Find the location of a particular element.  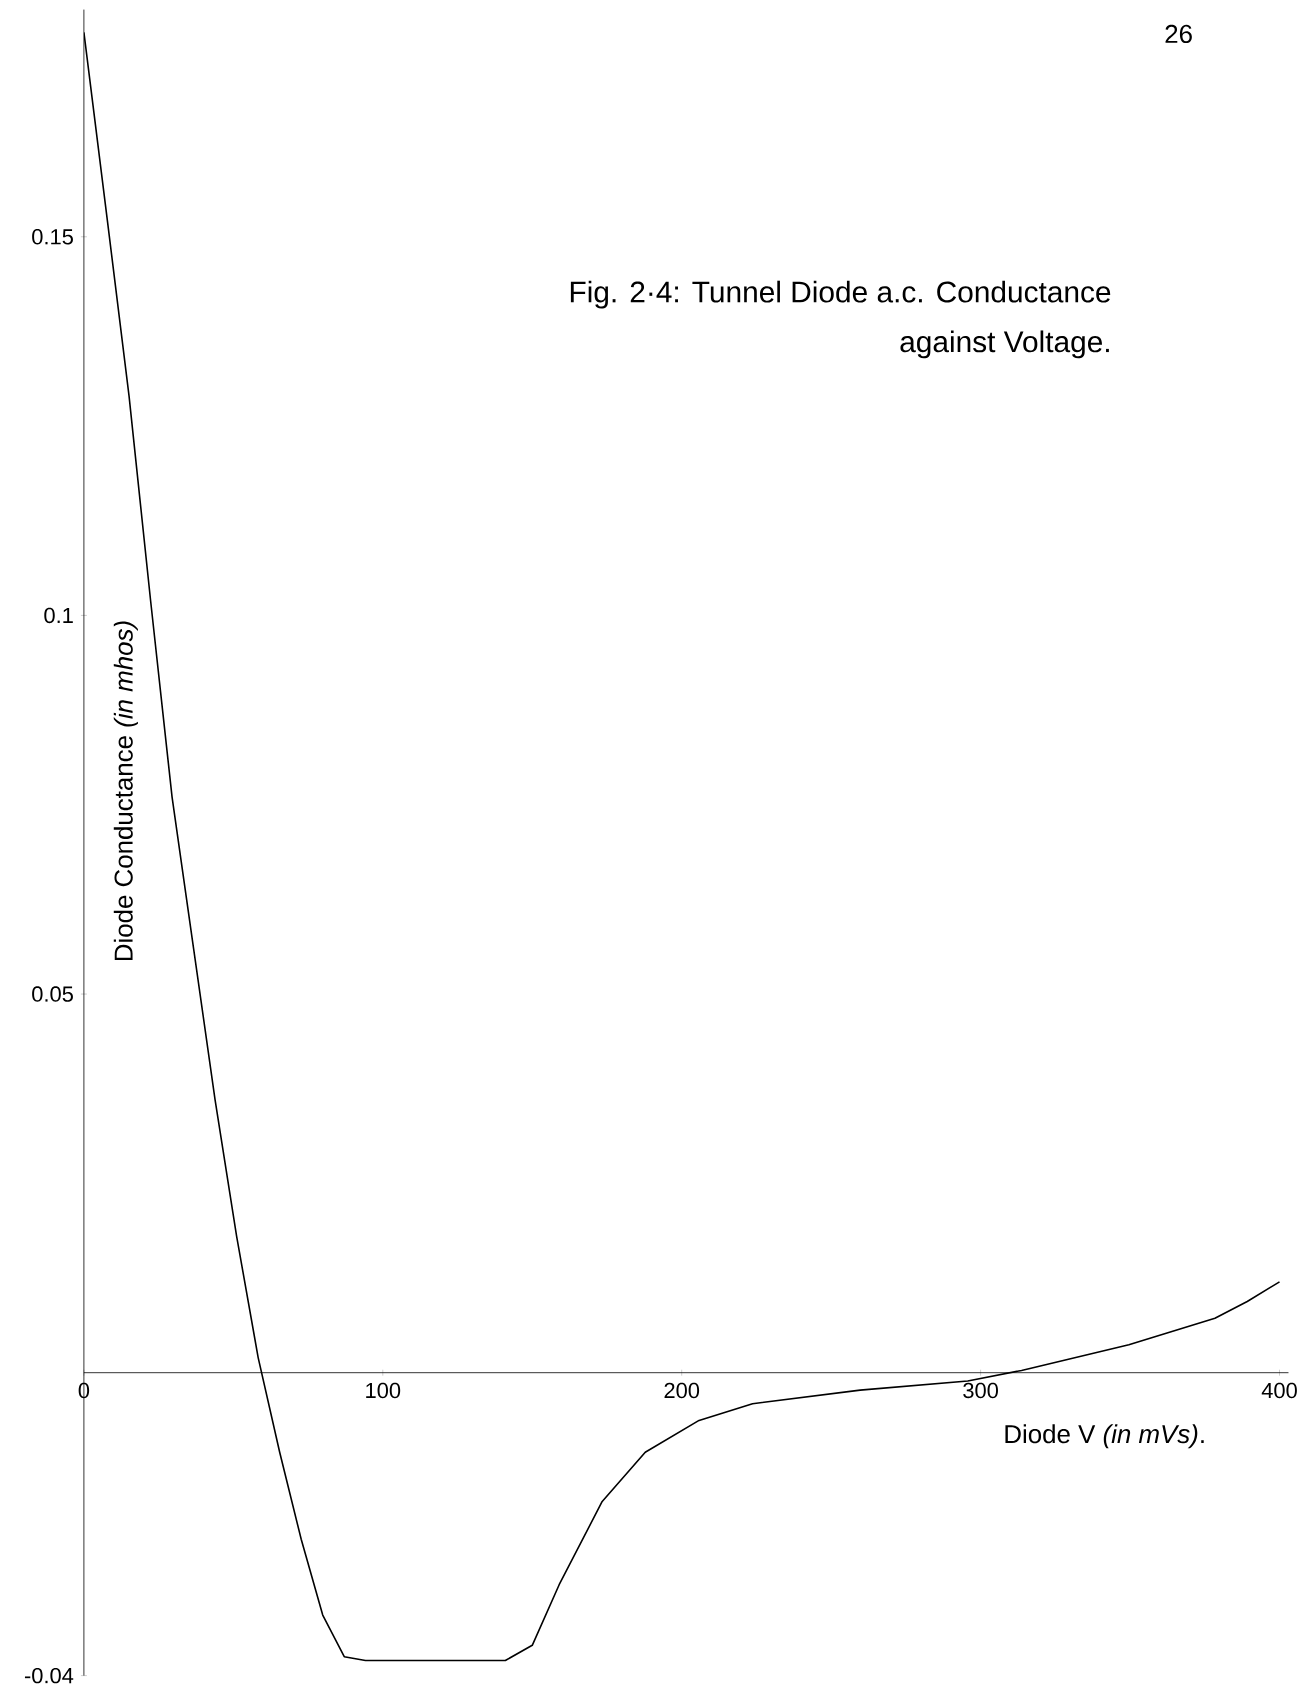

y-tick-label: -0.04 is located at coordinates (49, 1675).